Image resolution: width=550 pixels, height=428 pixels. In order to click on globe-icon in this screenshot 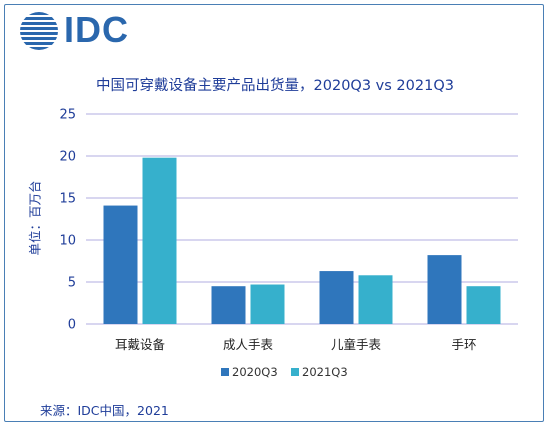, I will do `click(39, 31)`.